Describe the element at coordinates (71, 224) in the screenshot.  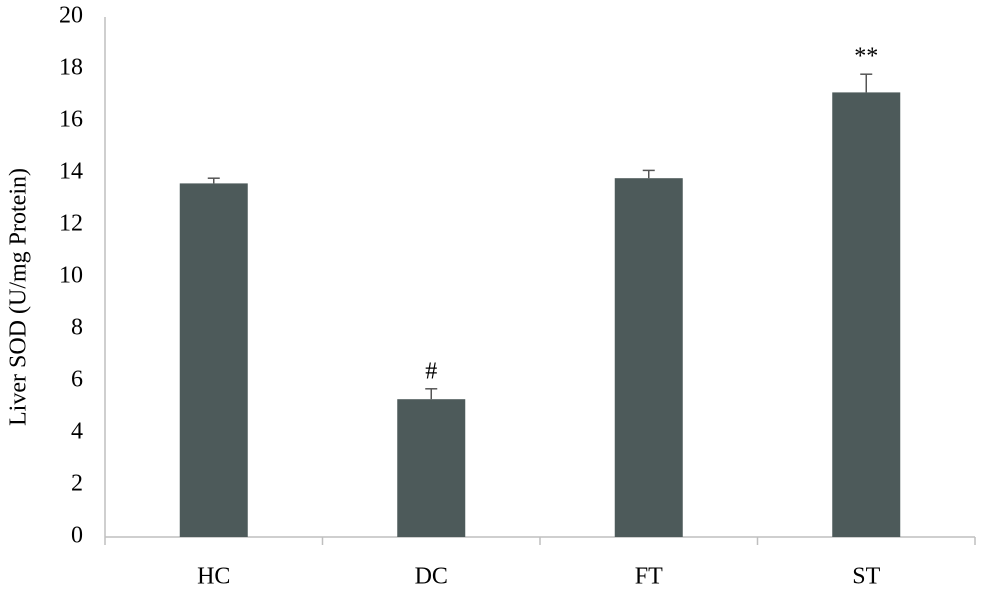
I see `y-tick-label: 12` at that location.